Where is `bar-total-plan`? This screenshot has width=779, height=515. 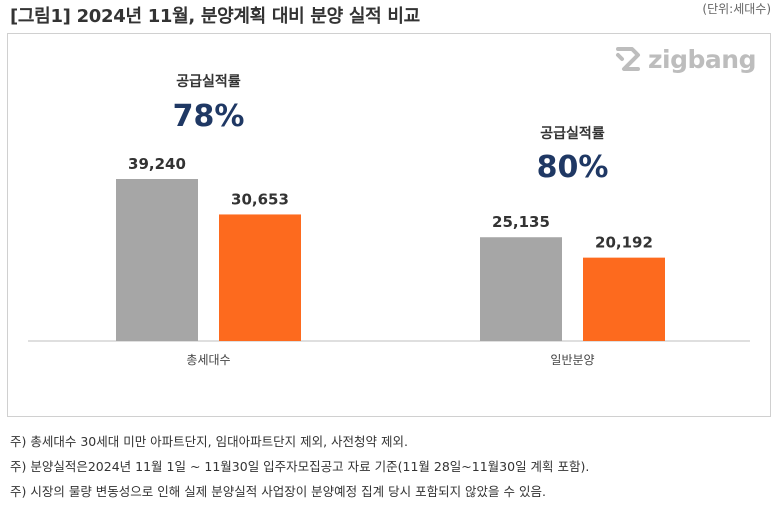 bar-total-plan is located at coordinates (157, 260).